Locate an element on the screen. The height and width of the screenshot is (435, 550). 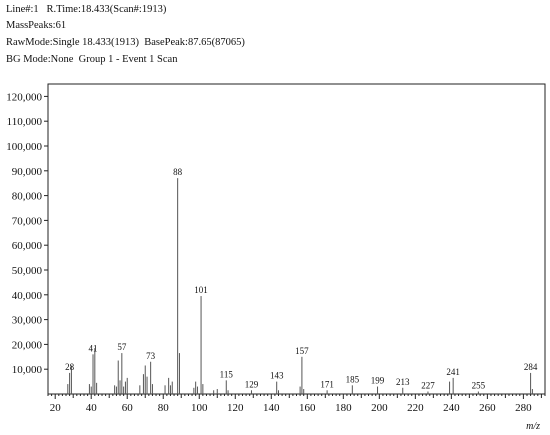
x-axis-label: m/z is located at coordinates (533, 426).